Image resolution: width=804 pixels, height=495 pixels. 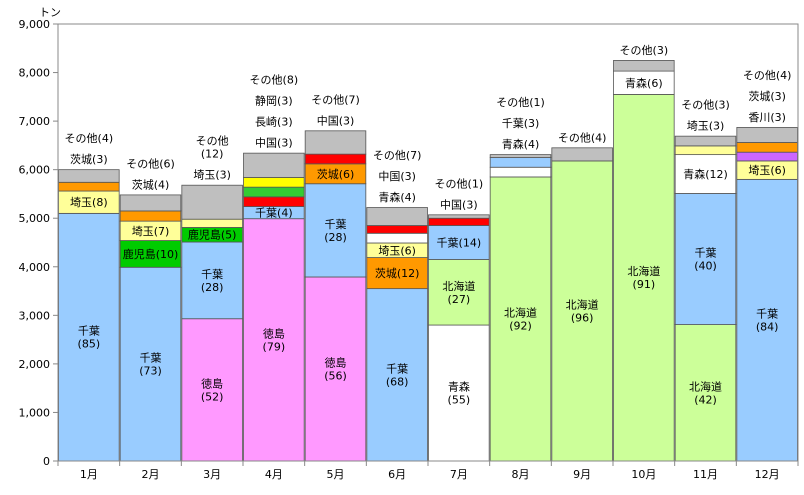 I want to click on segment-label: 青森(6), so click(x=644, y=83).